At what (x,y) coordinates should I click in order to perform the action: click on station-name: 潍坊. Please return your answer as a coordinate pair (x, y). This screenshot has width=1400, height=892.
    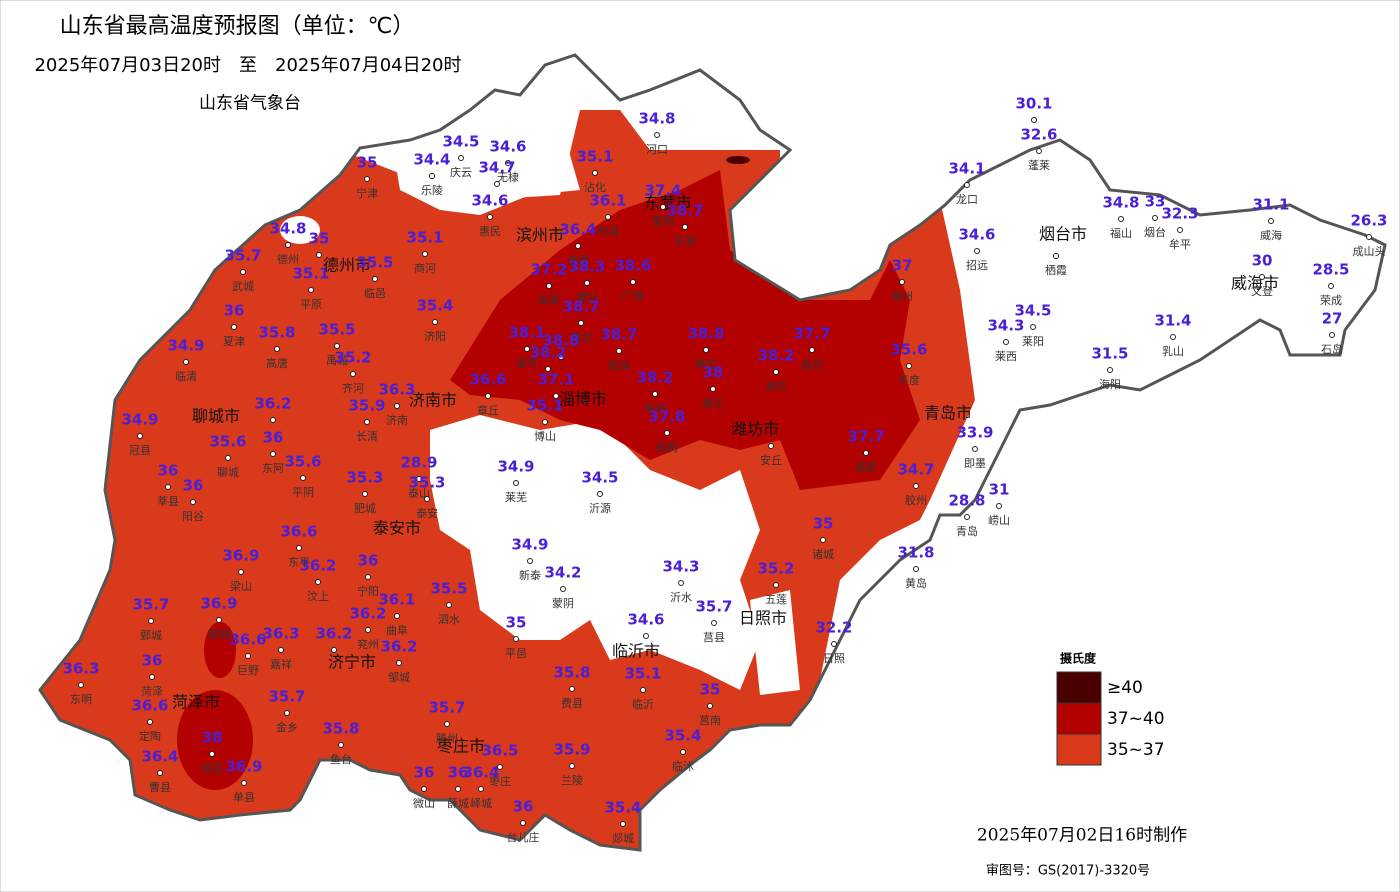
    Looking at the image, I should click on (776, 386).